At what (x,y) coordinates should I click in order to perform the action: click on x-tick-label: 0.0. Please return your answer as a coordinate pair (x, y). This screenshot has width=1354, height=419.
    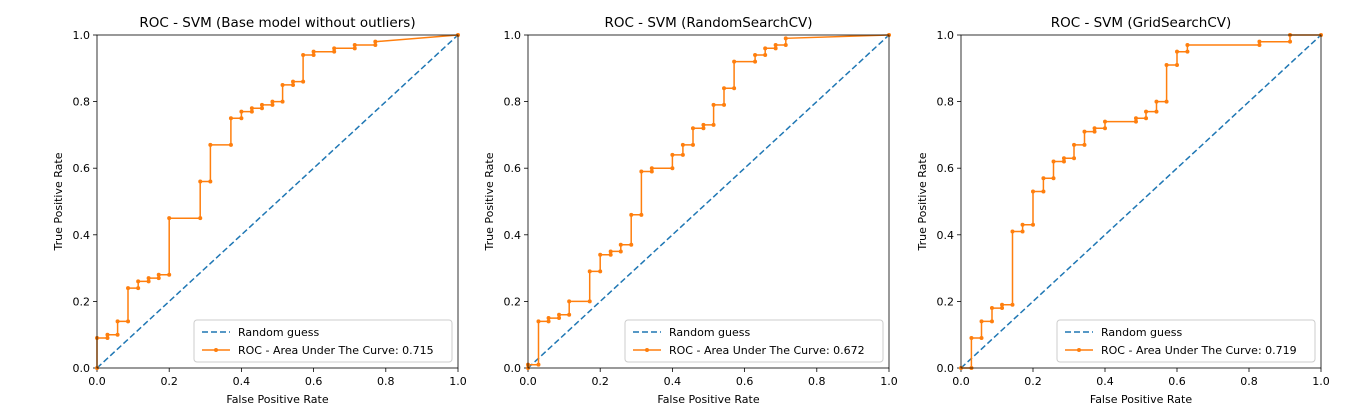
    Looking at the image, I should click on (97, 381).